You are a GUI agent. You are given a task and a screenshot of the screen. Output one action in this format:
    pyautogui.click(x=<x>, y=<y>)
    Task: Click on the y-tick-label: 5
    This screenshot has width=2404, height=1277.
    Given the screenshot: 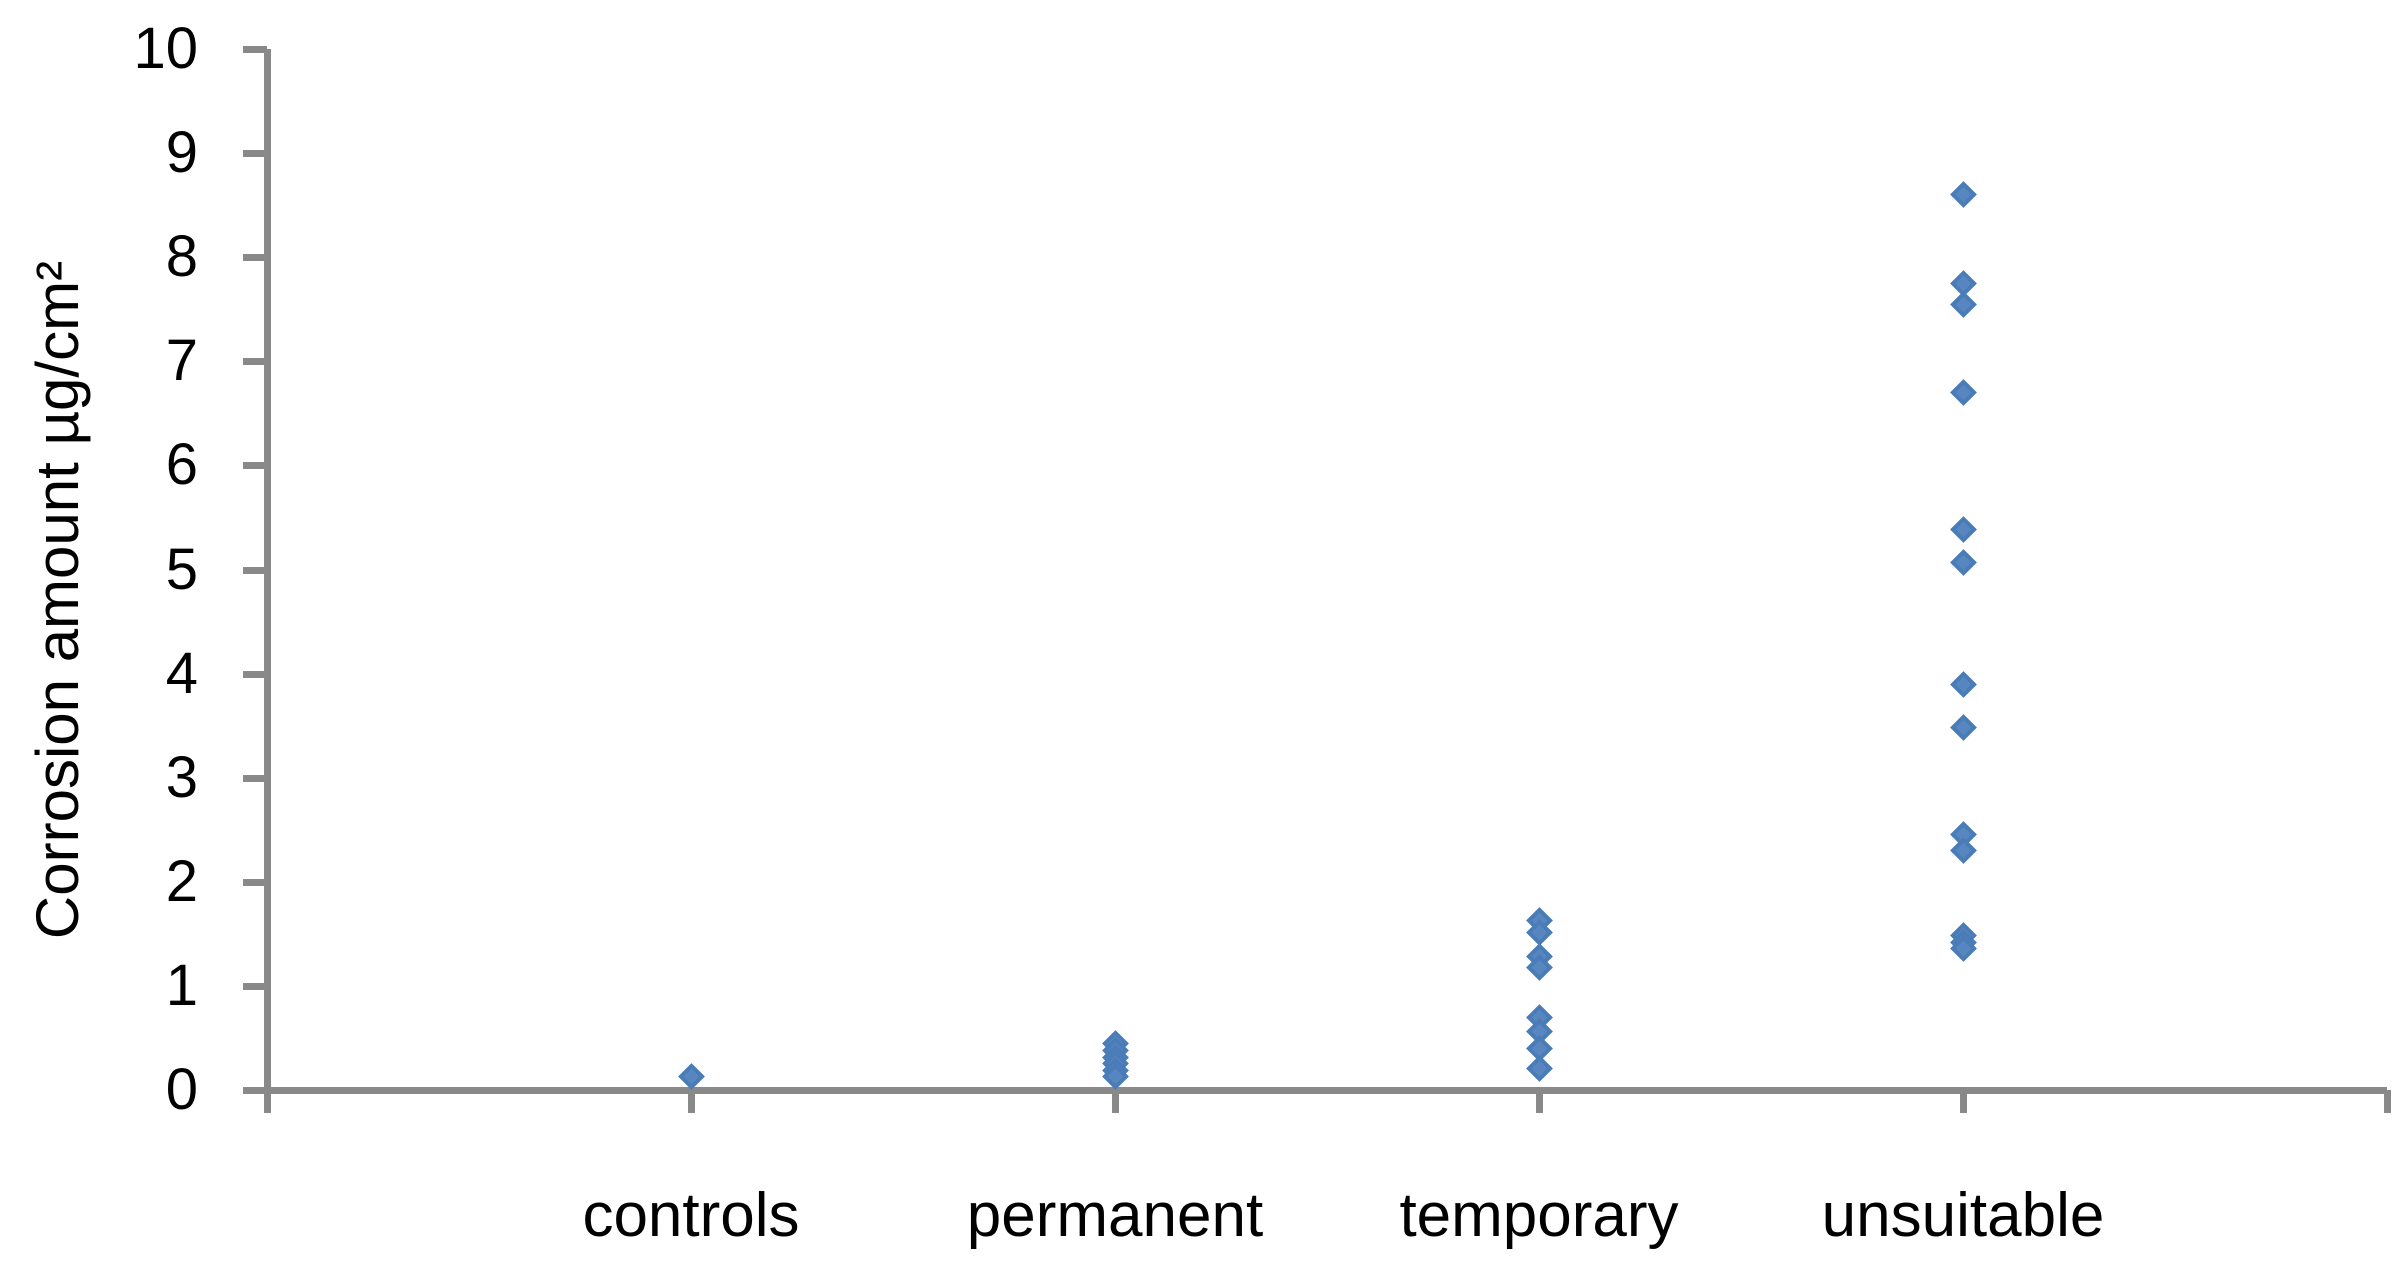 What is the action you would take?
    pyautogui.click(x=181, y=569)
    